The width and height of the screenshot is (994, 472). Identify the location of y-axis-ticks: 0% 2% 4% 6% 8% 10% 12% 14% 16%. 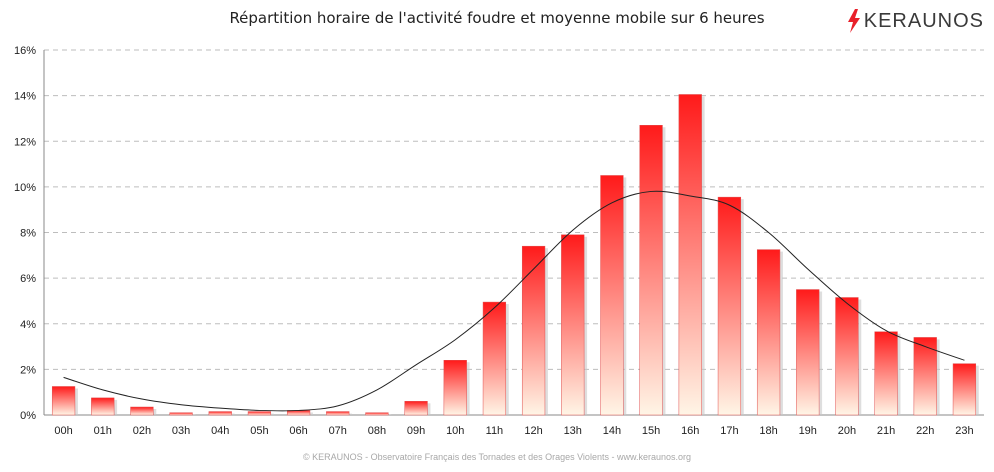
(25, 233).